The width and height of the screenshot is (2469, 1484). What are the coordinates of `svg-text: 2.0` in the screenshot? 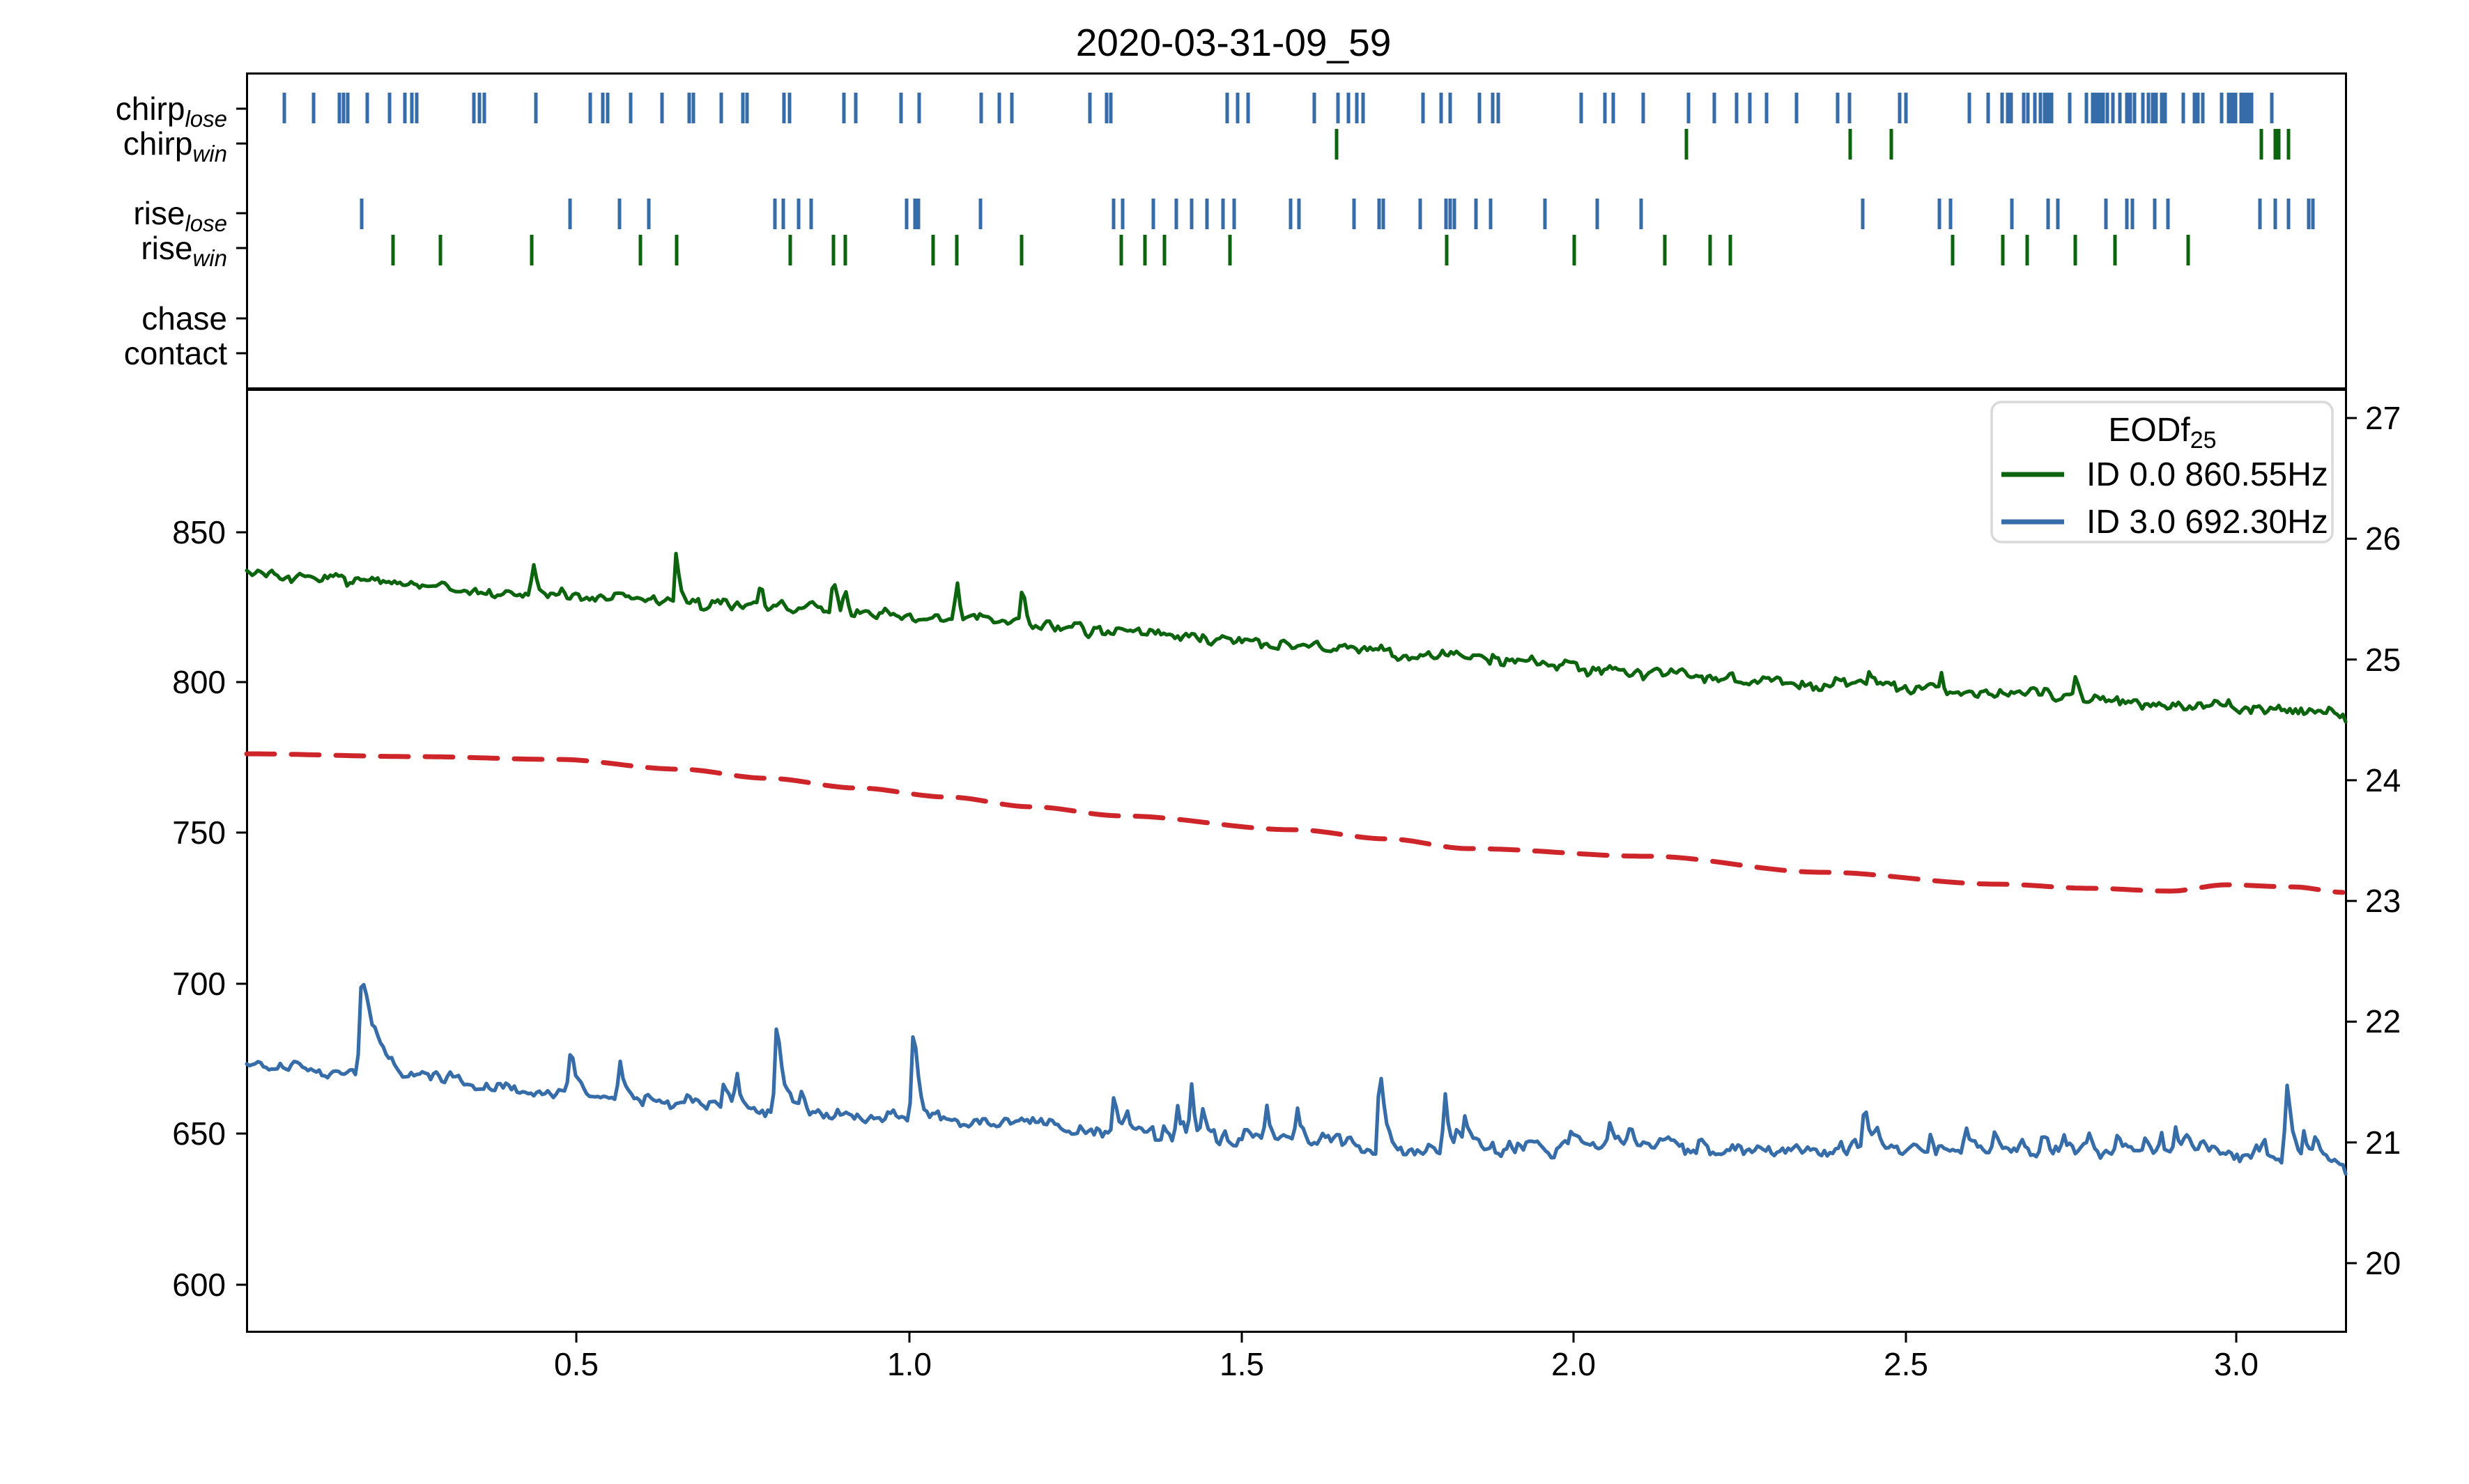 It's located at (1573, 1364).